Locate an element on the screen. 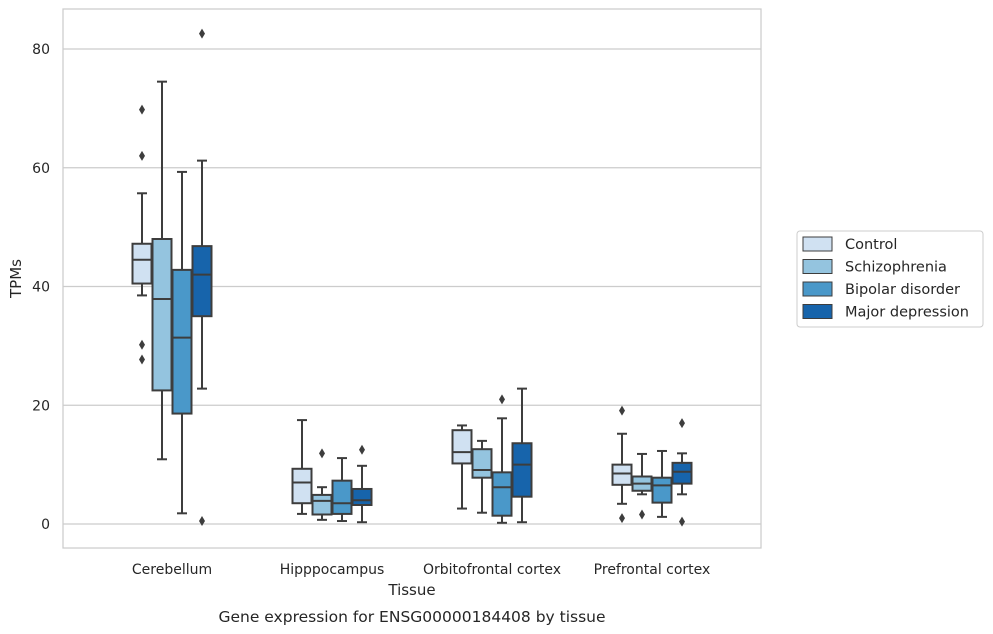 The width and height of the screenshot is (993, 634). x-axis-label: Tissue is located at coordinates (411, 590).